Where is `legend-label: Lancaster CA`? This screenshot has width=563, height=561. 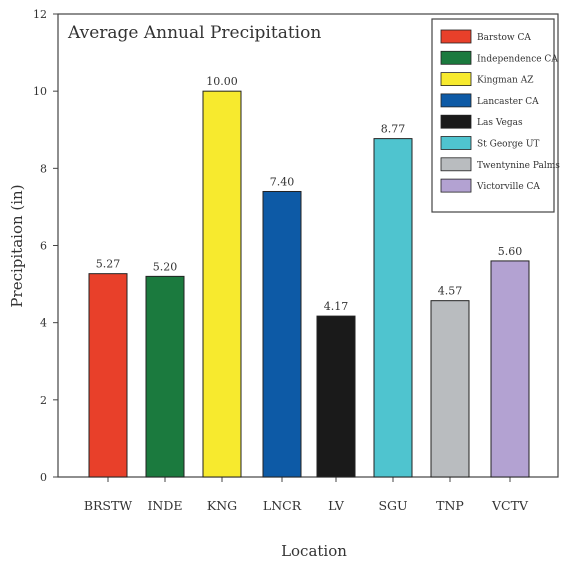 legend-label: Lancaster CA is located at coordinates (508, 102).